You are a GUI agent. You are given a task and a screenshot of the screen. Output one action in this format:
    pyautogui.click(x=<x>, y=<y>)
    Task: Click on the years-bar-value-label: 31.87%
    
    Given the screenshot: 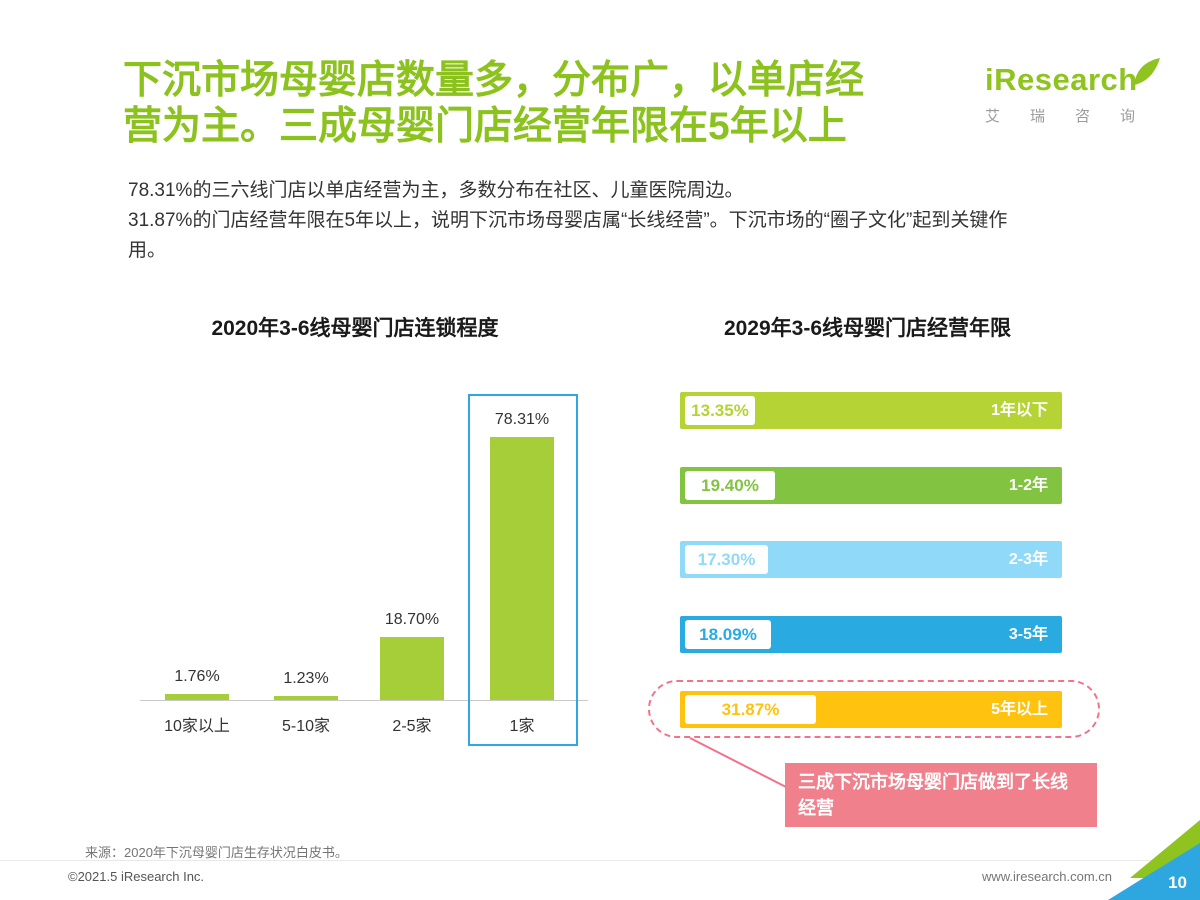 What is the action you would take?
    pyautogui.click(x=750, y=709)
    